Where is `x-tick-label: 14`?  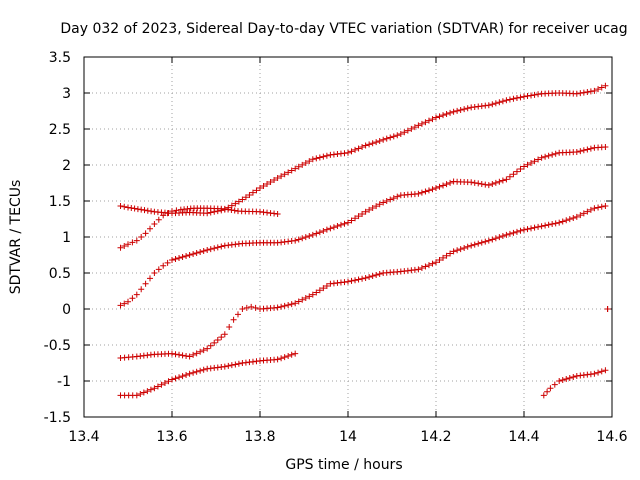
x-tick-label: 14 is located at coordinates (348, 437).